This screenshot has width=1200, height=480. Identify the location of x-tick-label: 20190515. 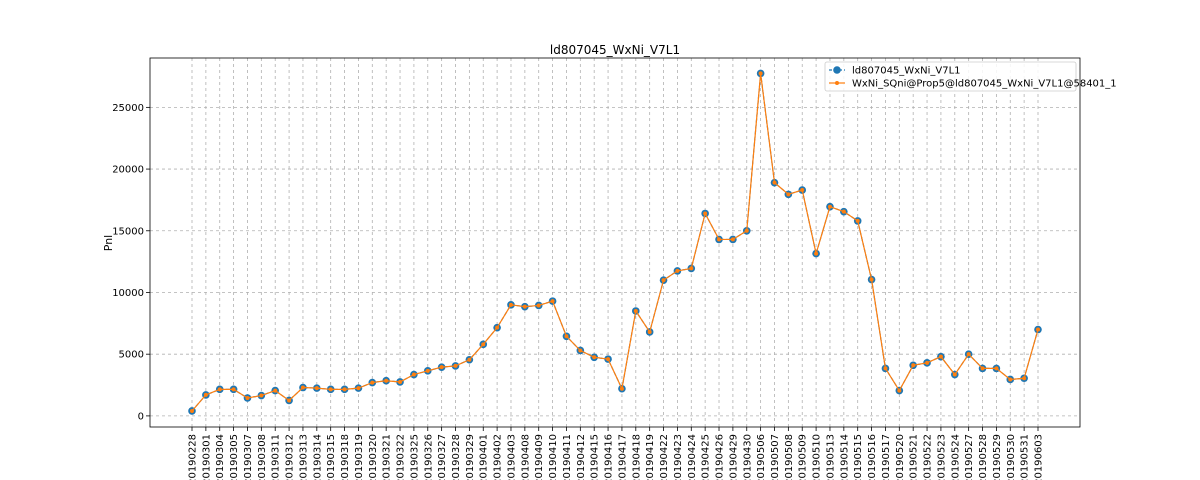
(858, 457).